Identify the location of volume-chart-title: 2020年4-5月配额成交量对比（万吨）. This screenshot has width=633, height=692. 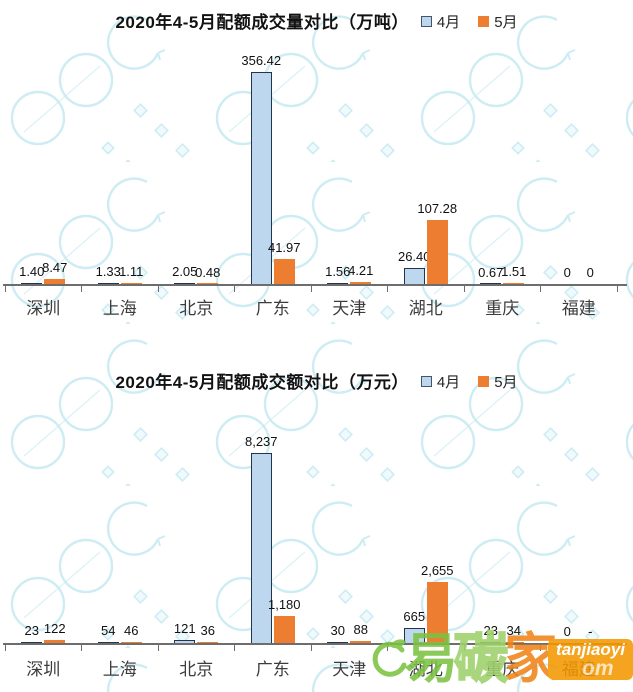
(262, 22).